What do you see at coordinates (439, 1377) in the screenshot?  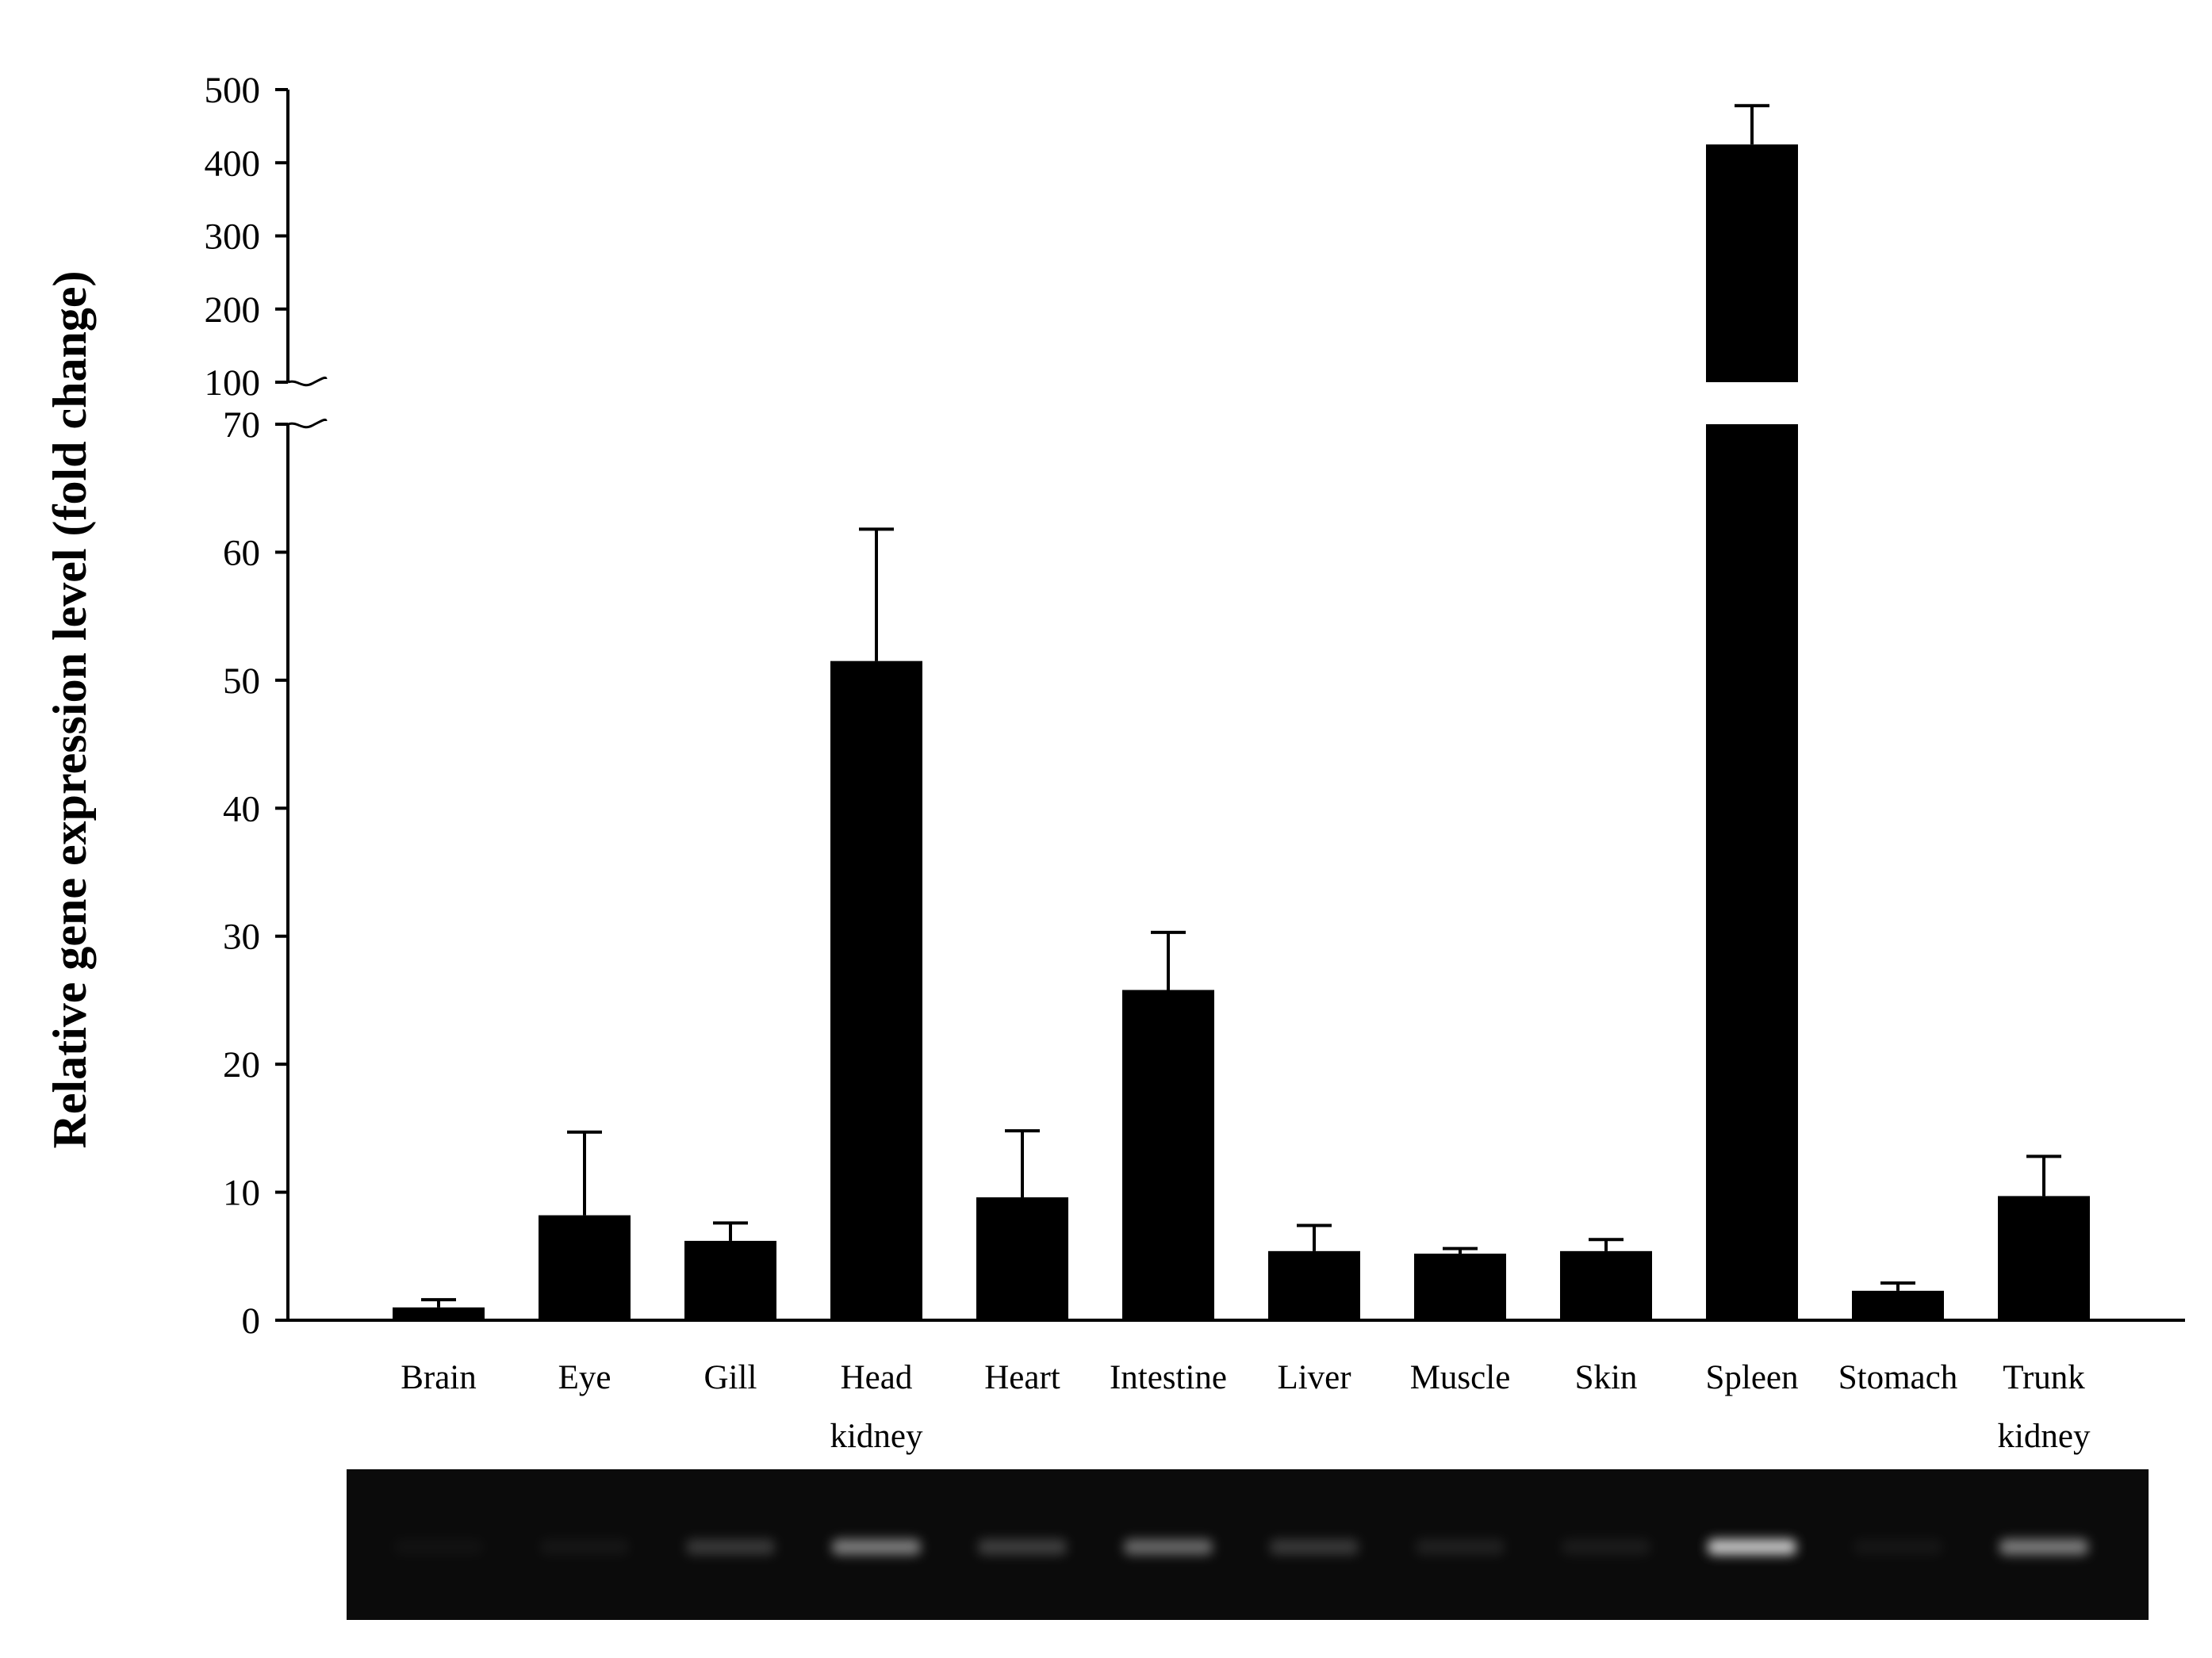 I see `x-tick-label: Brain` at bounding box center [439, 1377].